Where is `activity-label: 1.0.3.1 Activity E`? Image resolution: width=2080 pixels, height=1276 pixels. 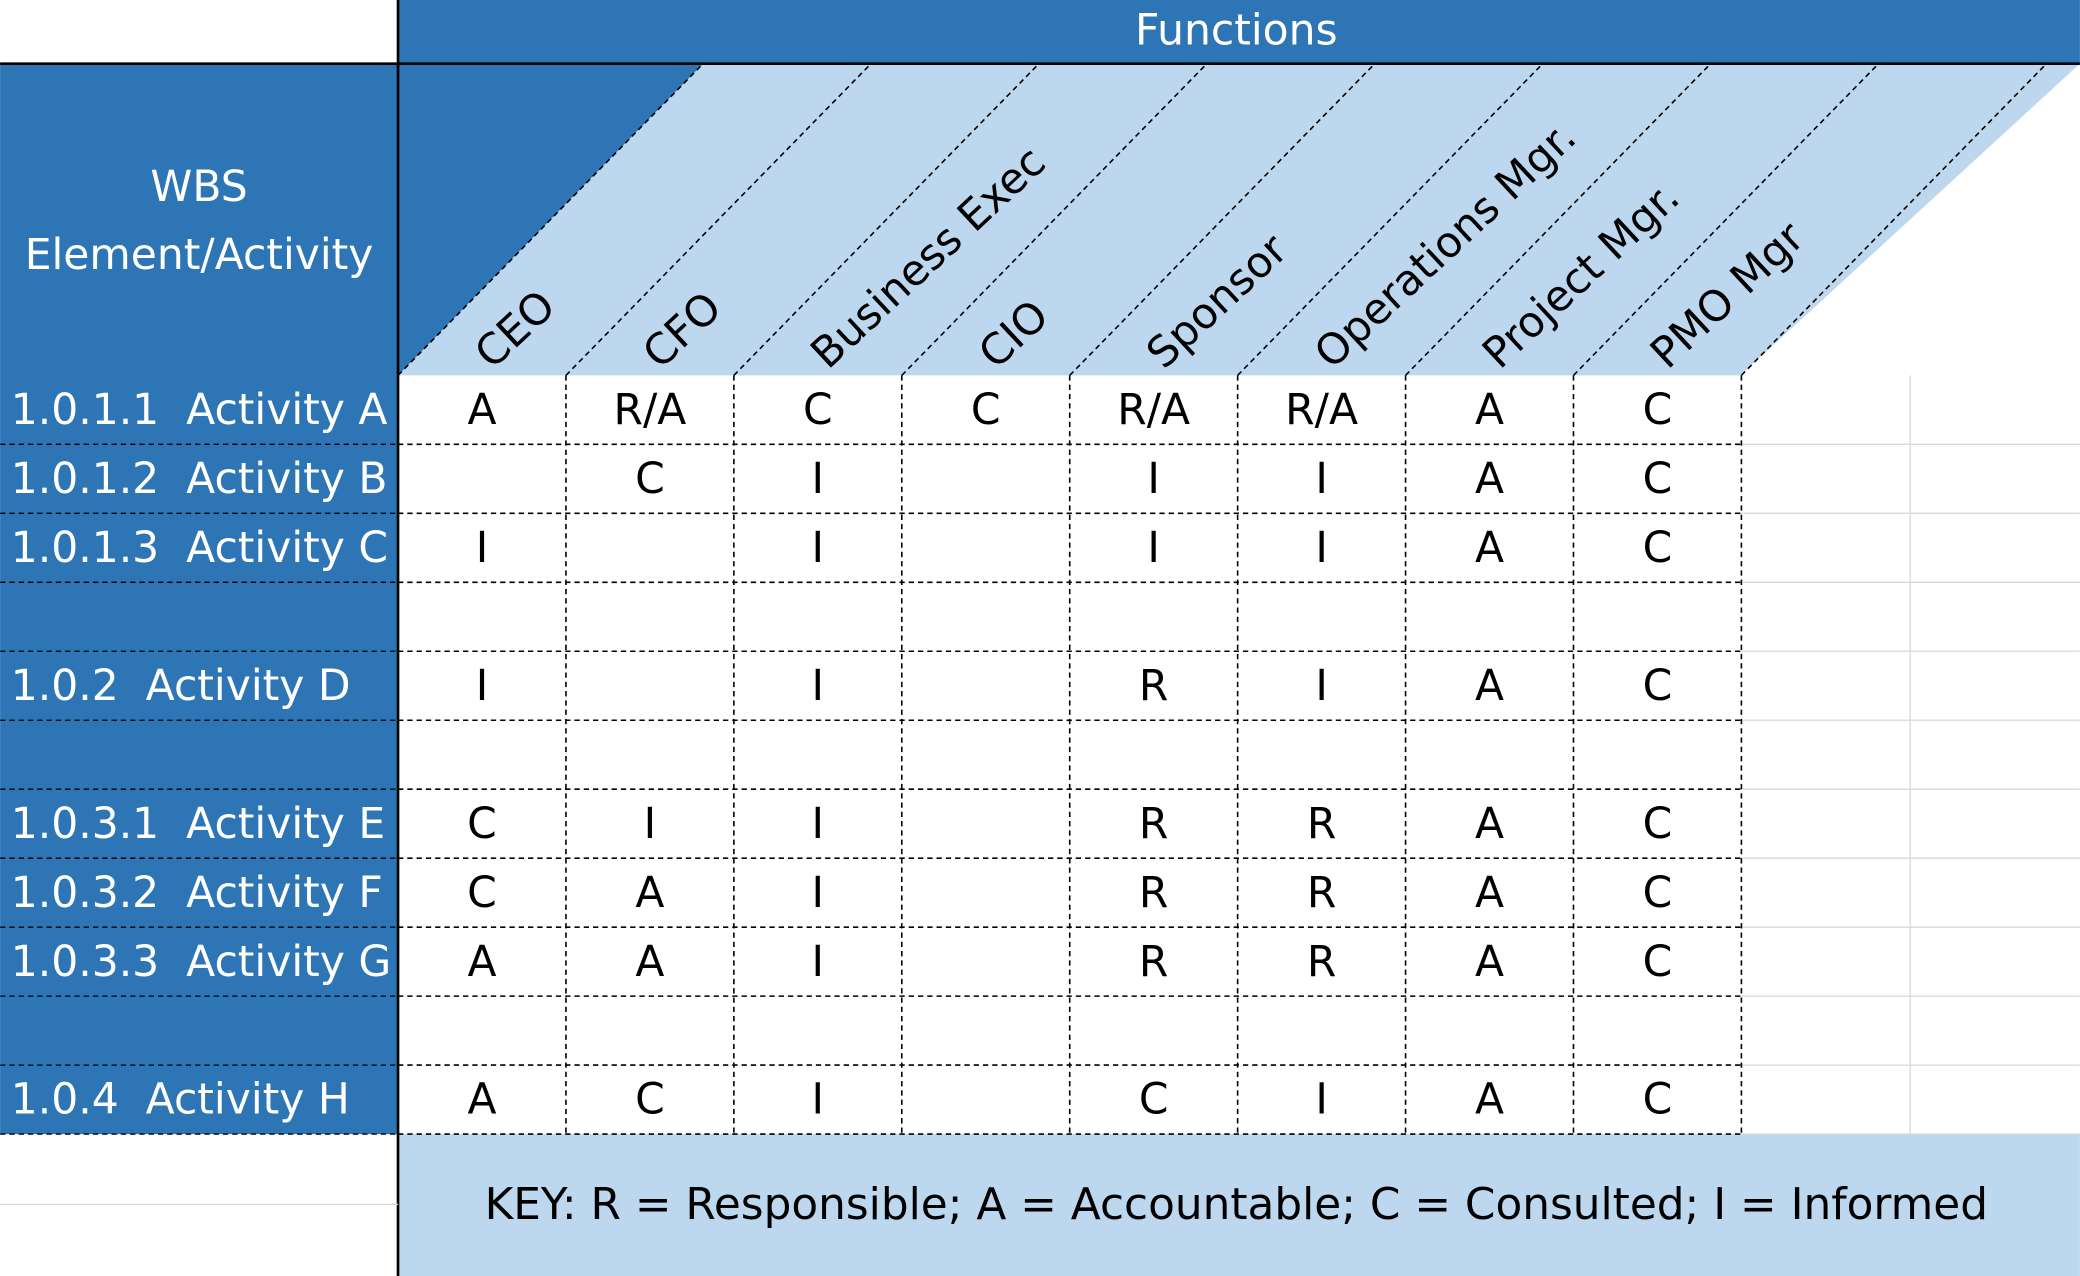
activity-label: 1.0.3.1 Activity E is located at coordinates (198, 824).